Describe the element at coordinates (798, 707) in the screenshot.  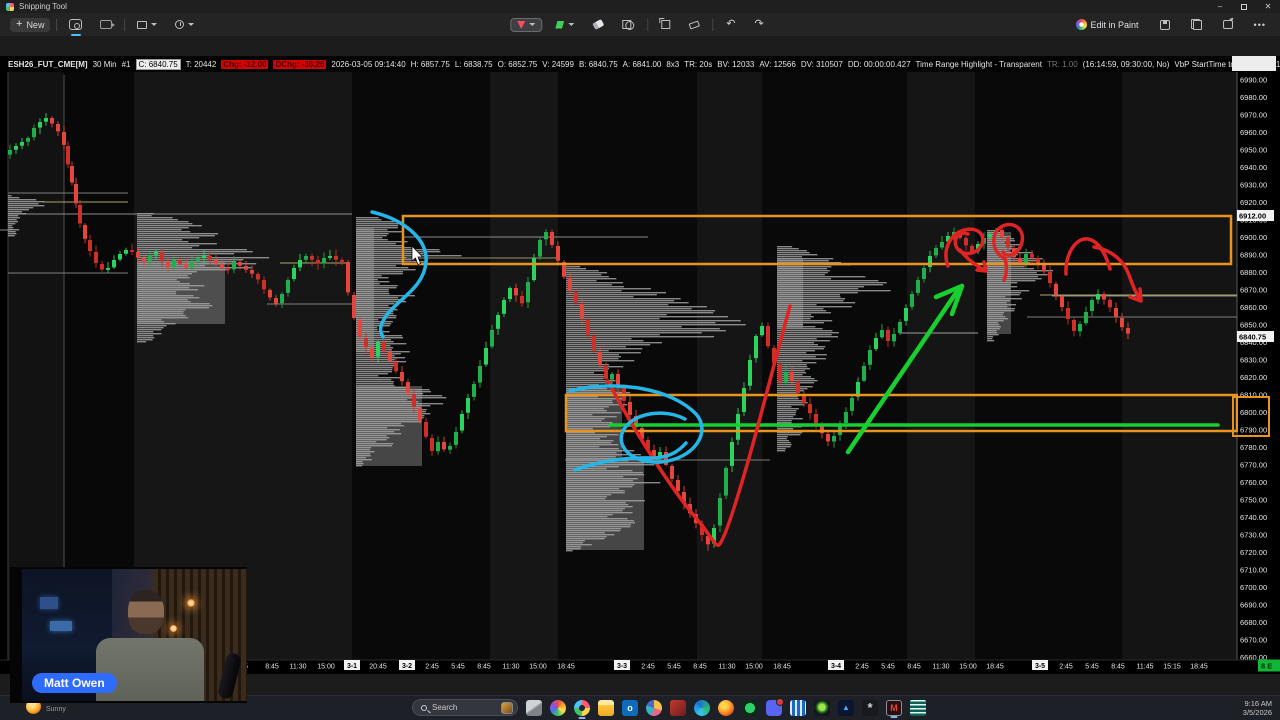
I see `panels-app-icon` at that location.